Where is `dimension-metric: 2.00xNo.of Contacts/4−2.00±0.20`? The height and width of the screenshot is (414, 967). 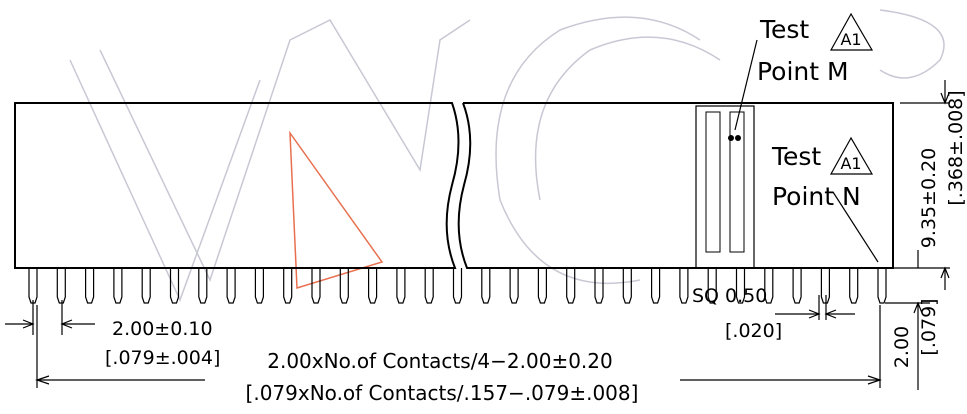
dimension-metric: 2.00xNo.of Contacts/4−2.00±0.20 is located at coordinates (439, 361).